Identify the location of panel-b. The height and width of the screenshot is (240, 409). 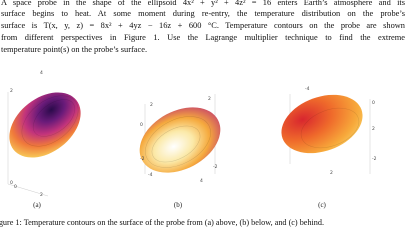
(180, 134).